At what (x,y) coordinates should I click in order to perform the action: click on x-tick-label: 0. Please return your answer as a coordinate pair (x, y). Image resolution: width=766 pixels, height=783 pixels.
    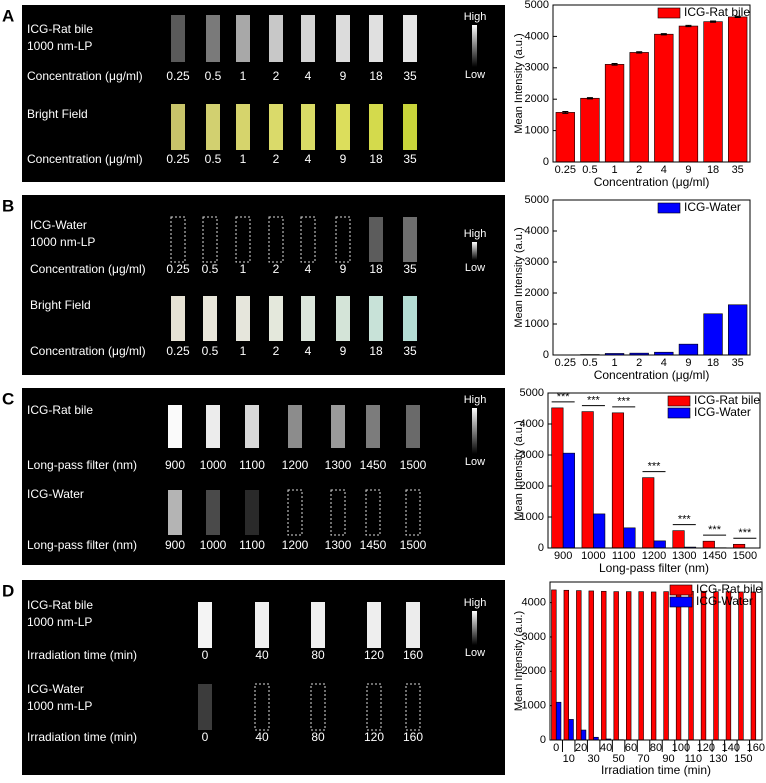
    Looking at the image, I should click on (556, 748).